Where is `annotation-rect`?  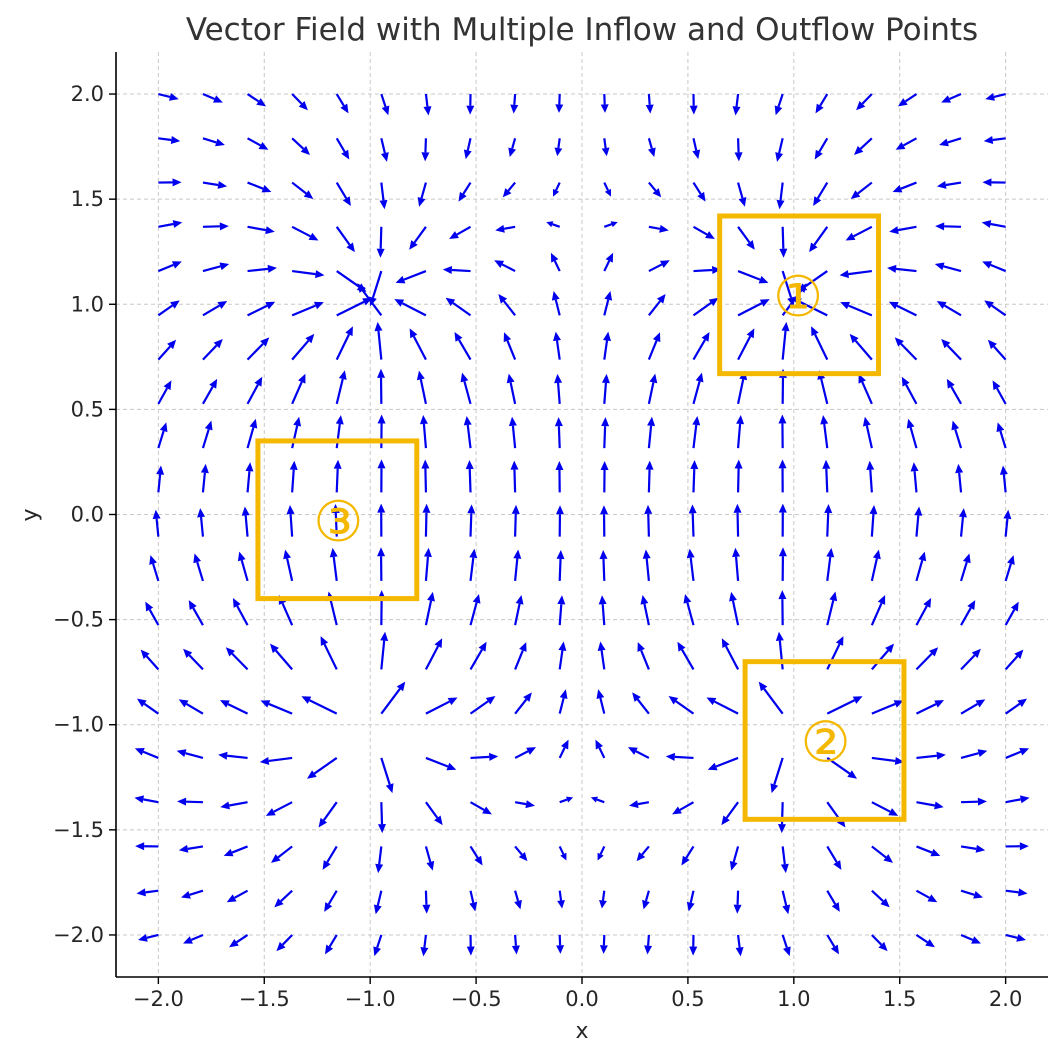
annotation-rect is located at coordinates (824, 740).